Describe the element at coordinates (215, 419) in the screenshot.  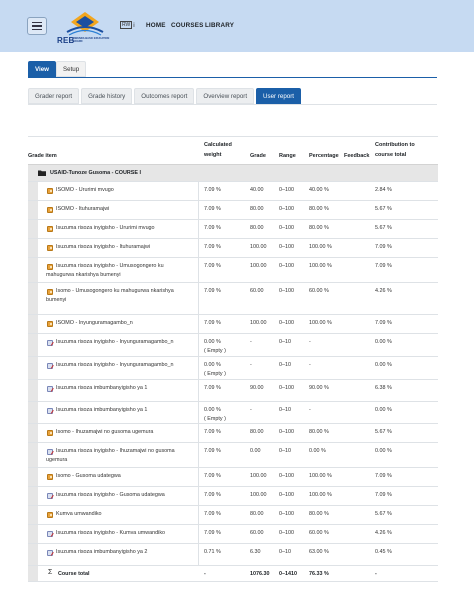
I see `cell-weight-empty-note: ( Empty )` at that location.